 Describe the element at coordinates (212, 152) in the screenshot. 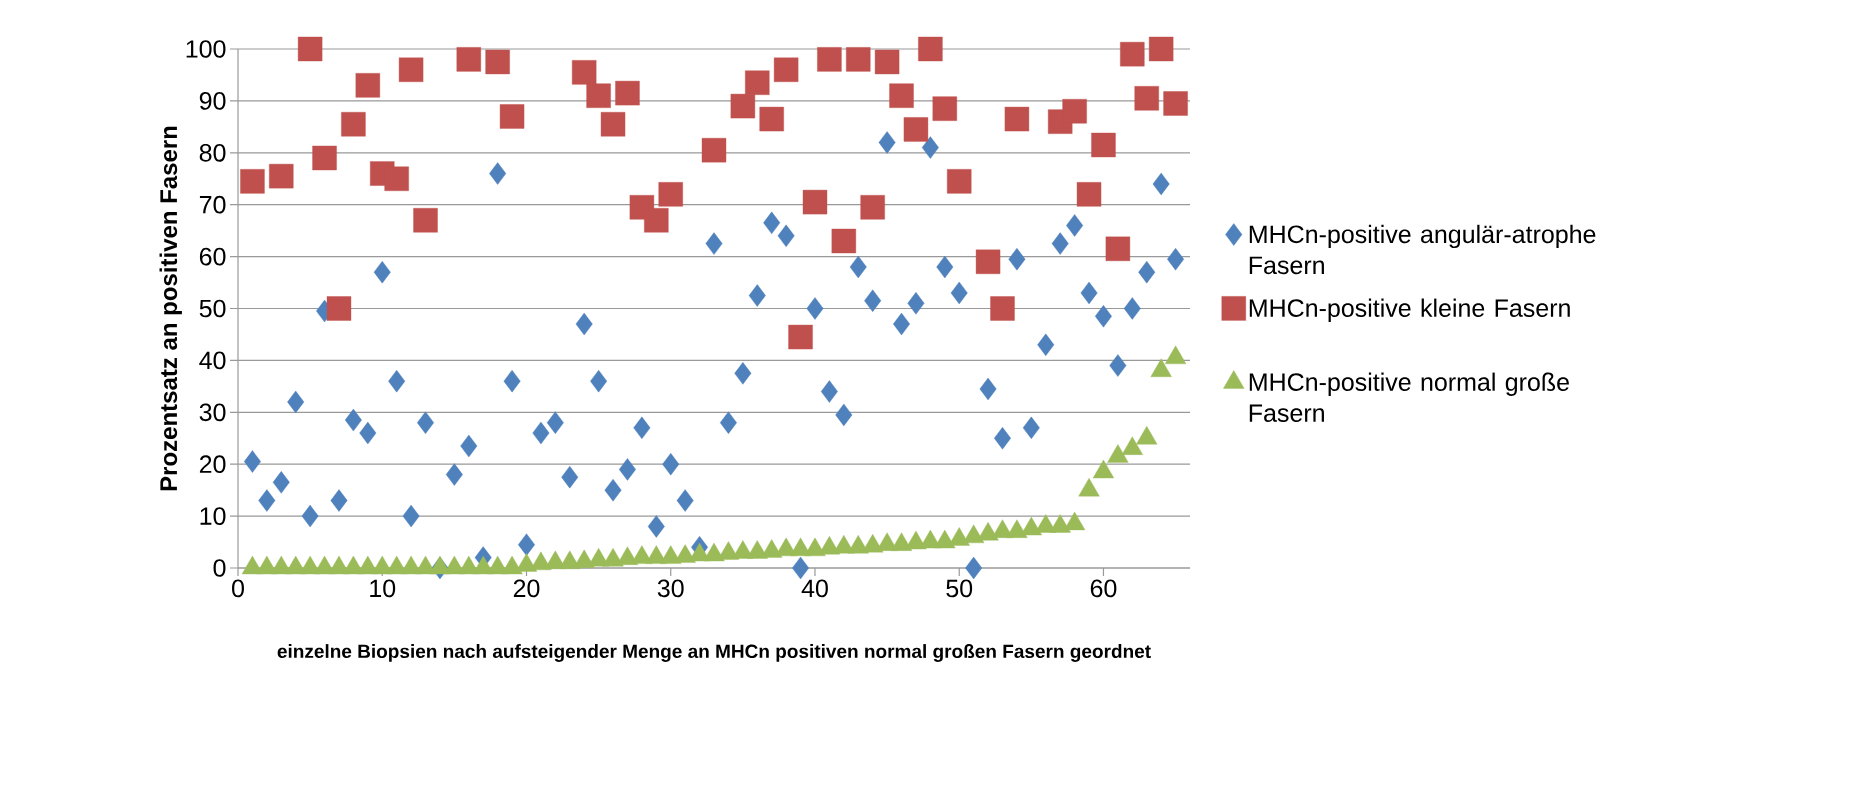

I see `y-tick-label: 80` at that location.